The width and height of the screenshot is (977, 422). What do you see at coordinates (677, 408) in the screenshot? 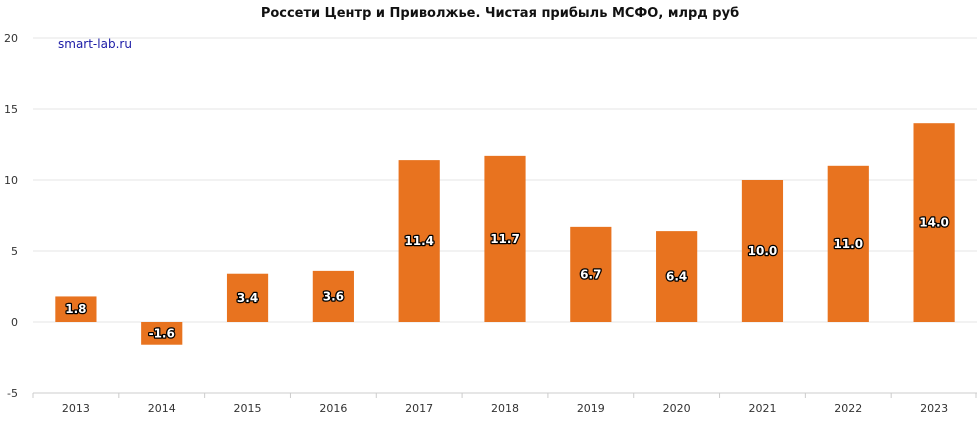
I see `x-tick-label: 2020` at bounding box center [677, 408].